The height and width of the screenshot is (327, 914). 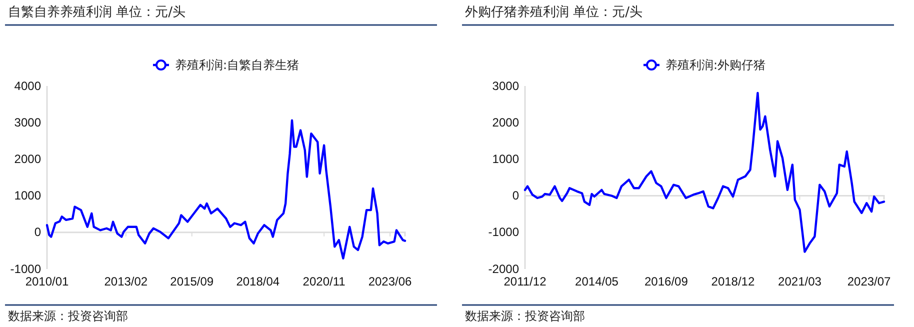 I want to click on chart-title: 外购仔猪养殖利润 单位：元/头, so click(x=554, y=12).